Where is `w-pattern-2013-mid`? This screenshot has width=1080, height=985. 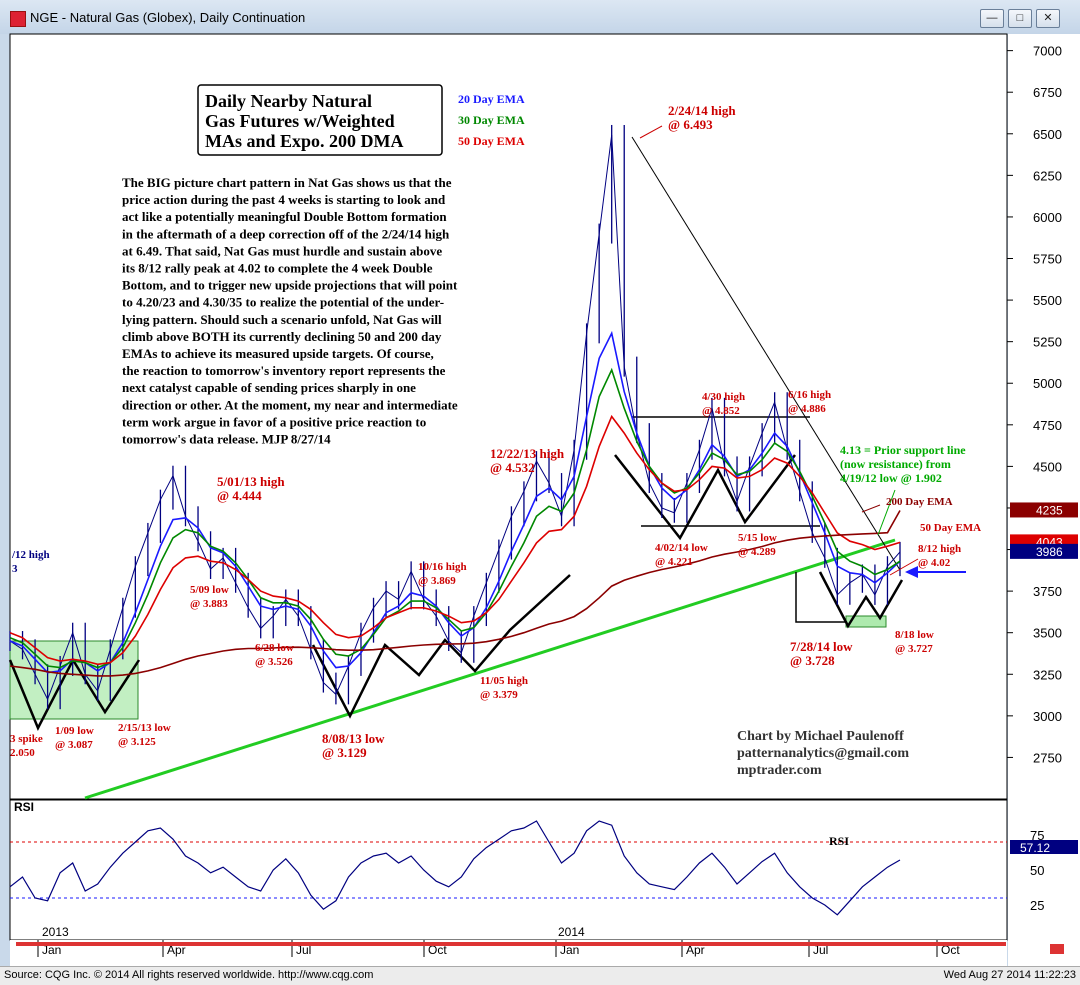
w-pattern-2013-mid is located at coordinates (441, 646).